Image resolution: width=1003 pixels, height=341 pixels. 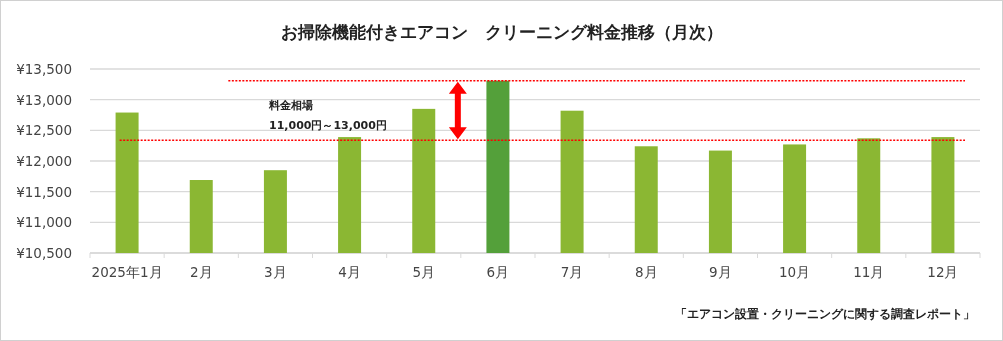 I want to click on x-tick-label: 2月, so click(x=201, y=272).